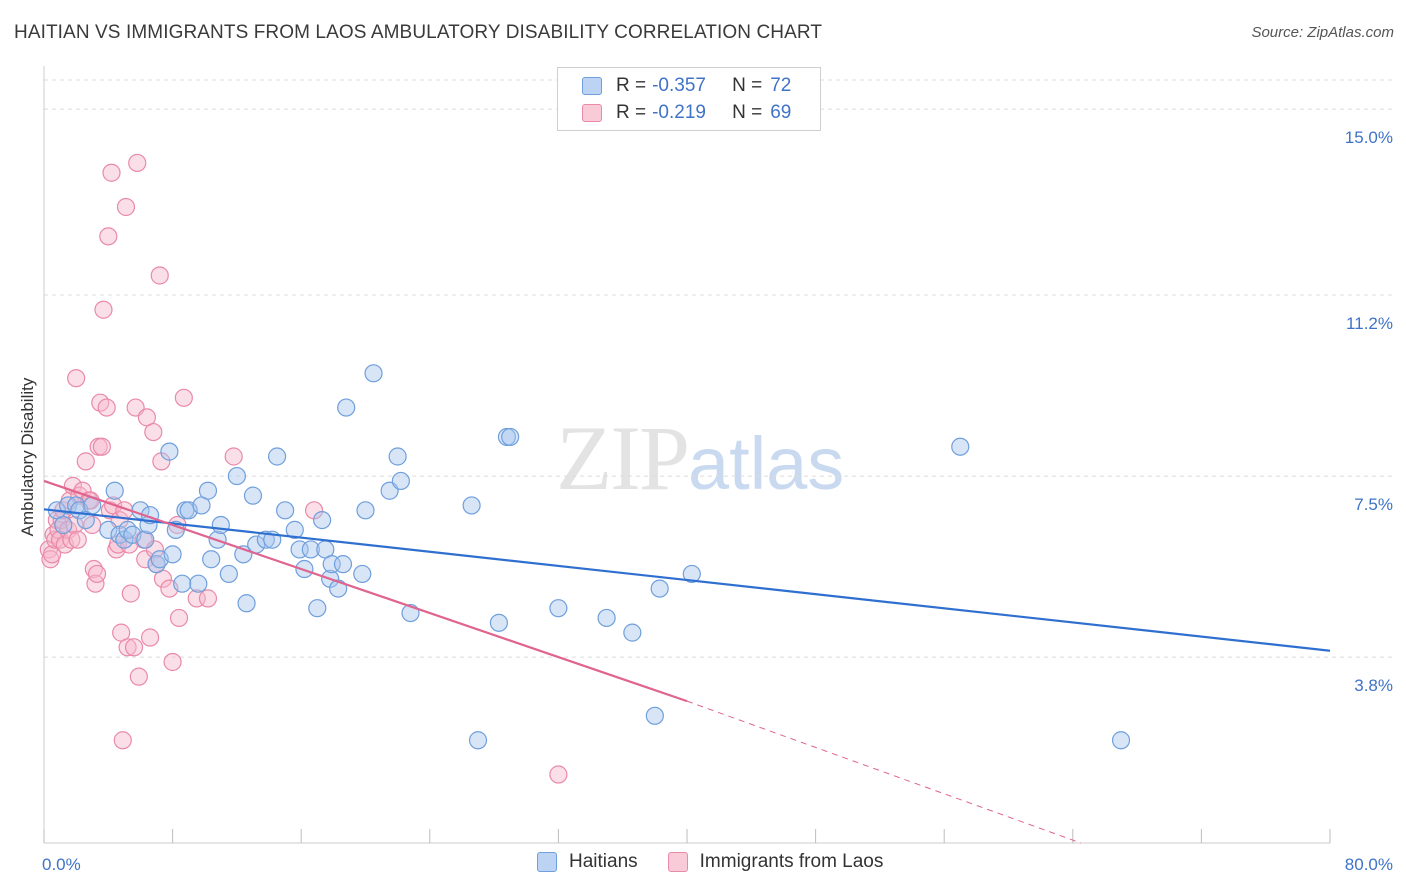  Describe the element at coordinates (781, 85) in the screenshot. I see `legend-n-value: 72` at that location.